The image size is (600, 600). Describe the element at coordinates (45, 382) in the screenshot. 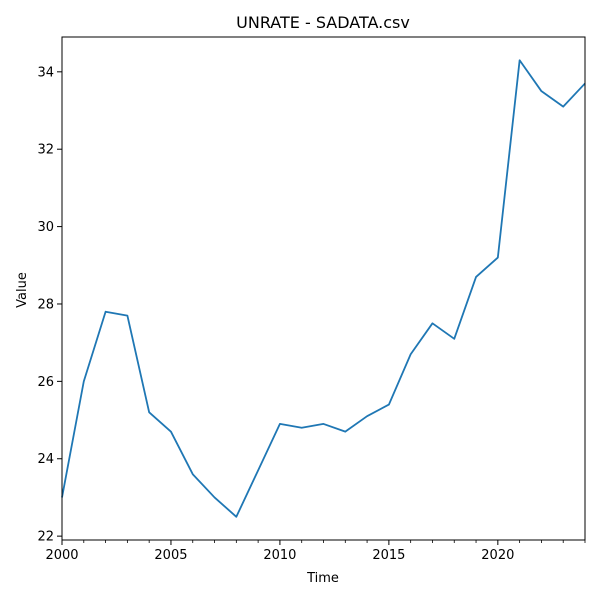

I see `y-tick-label: 26` at that location.